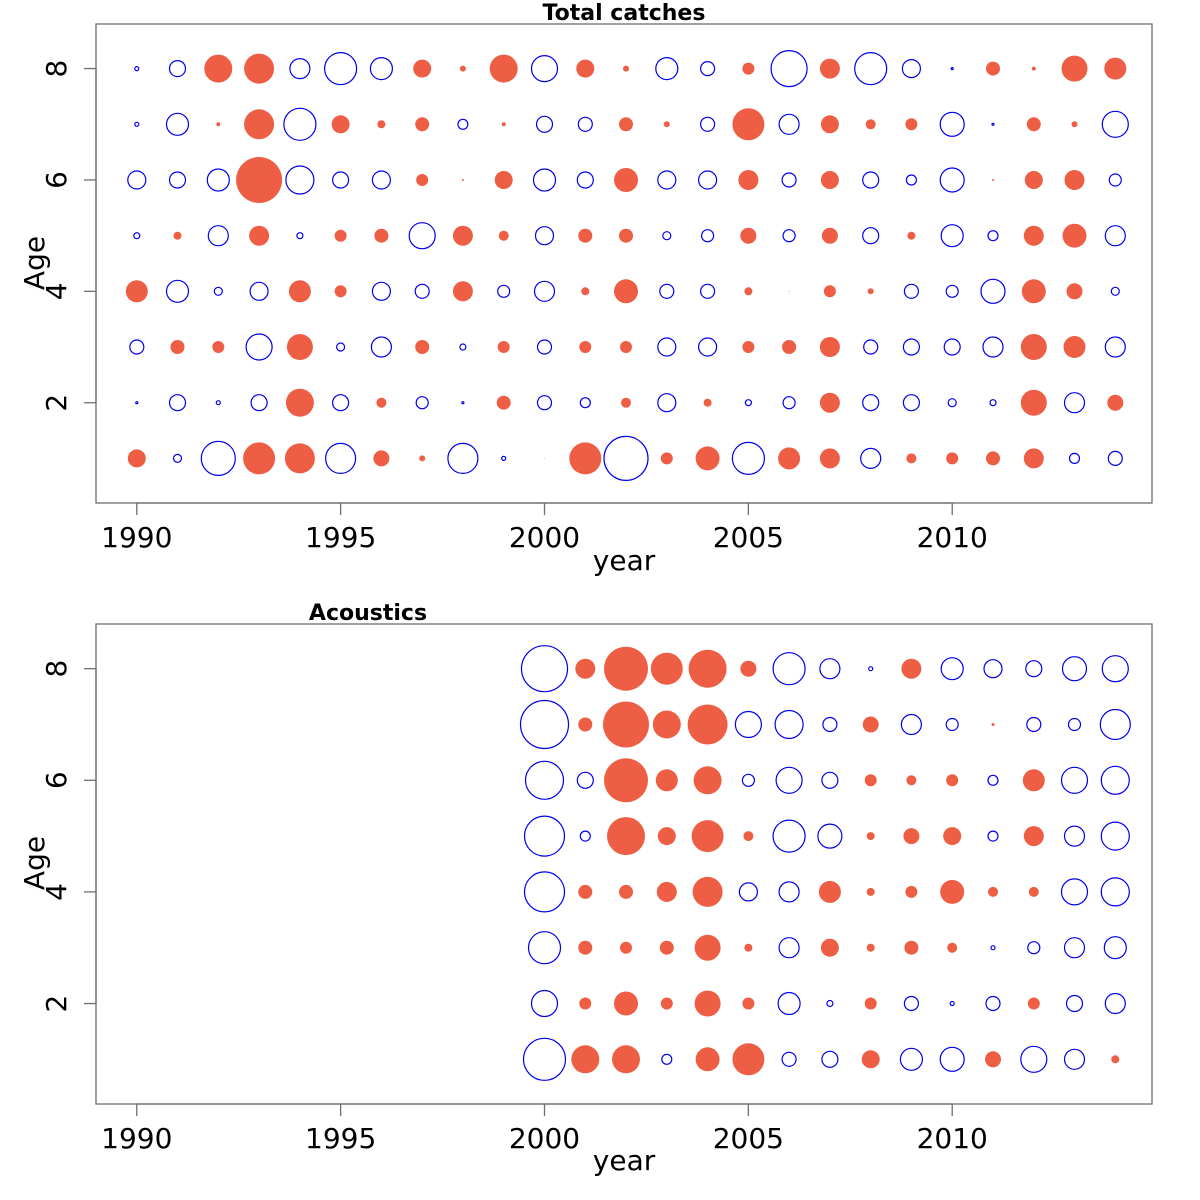  I want to click on y-axis: 2 4 6 8, so click(68, 836).